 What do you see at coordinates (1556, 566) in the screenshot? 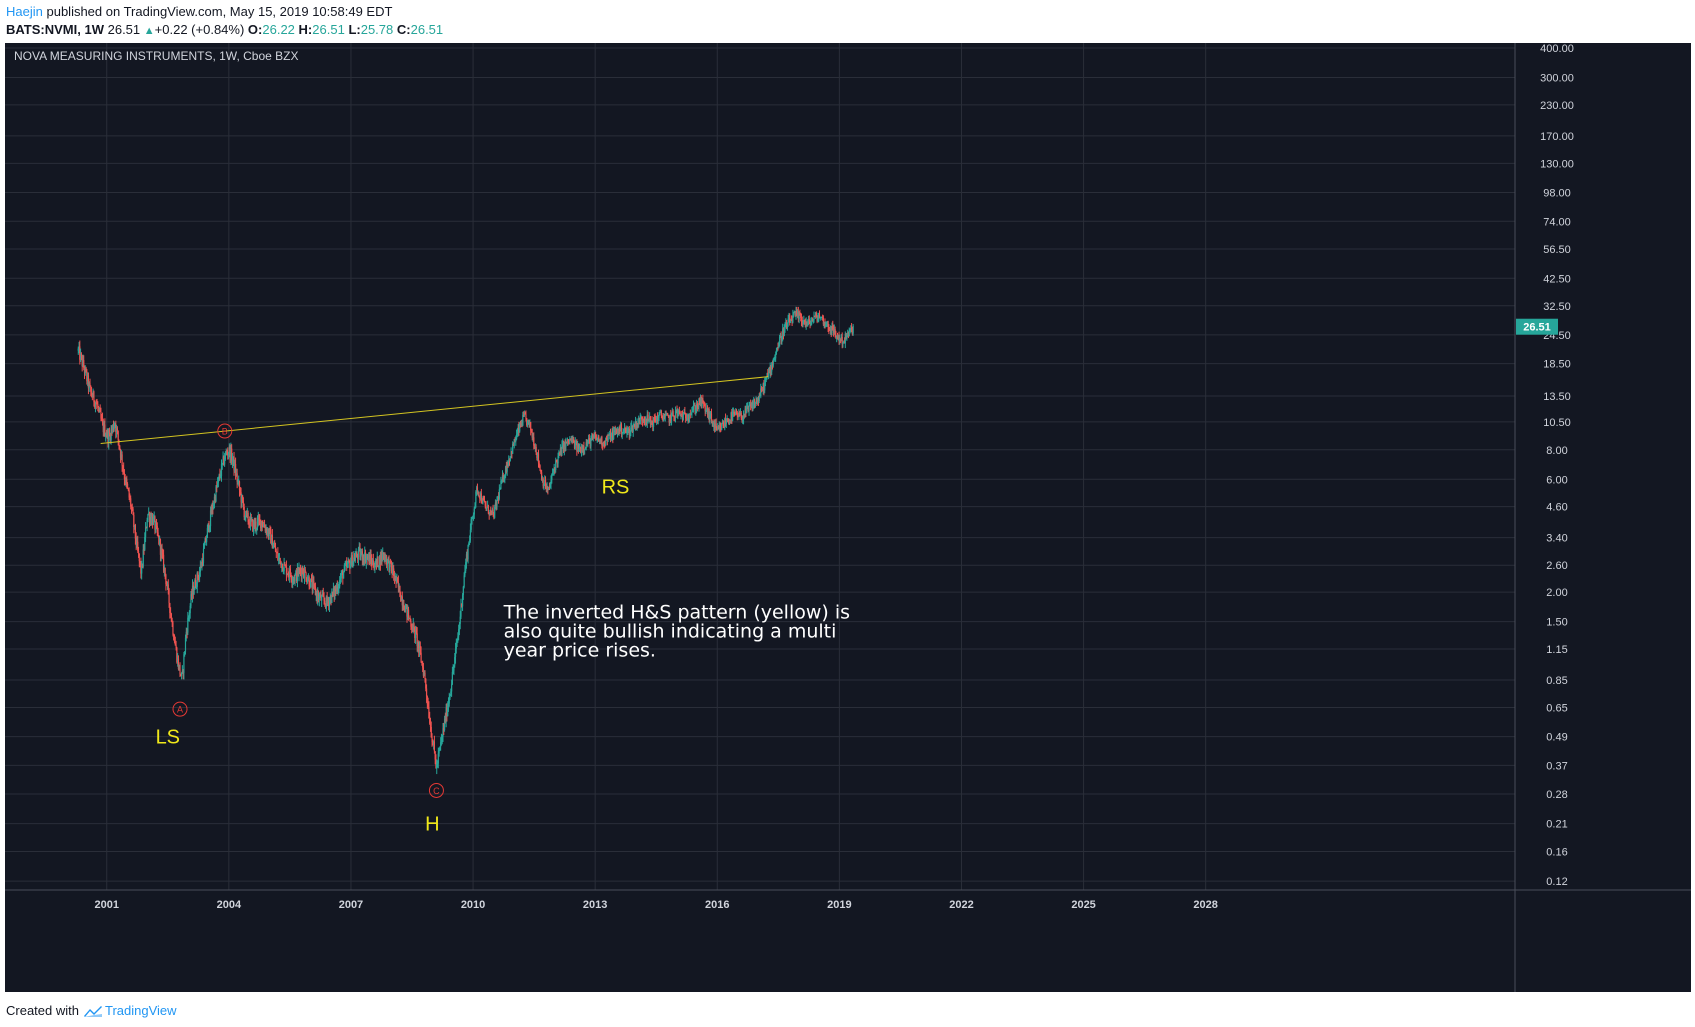
I see `y-tick-label: 2.60` at bounding box center [1556, 566].